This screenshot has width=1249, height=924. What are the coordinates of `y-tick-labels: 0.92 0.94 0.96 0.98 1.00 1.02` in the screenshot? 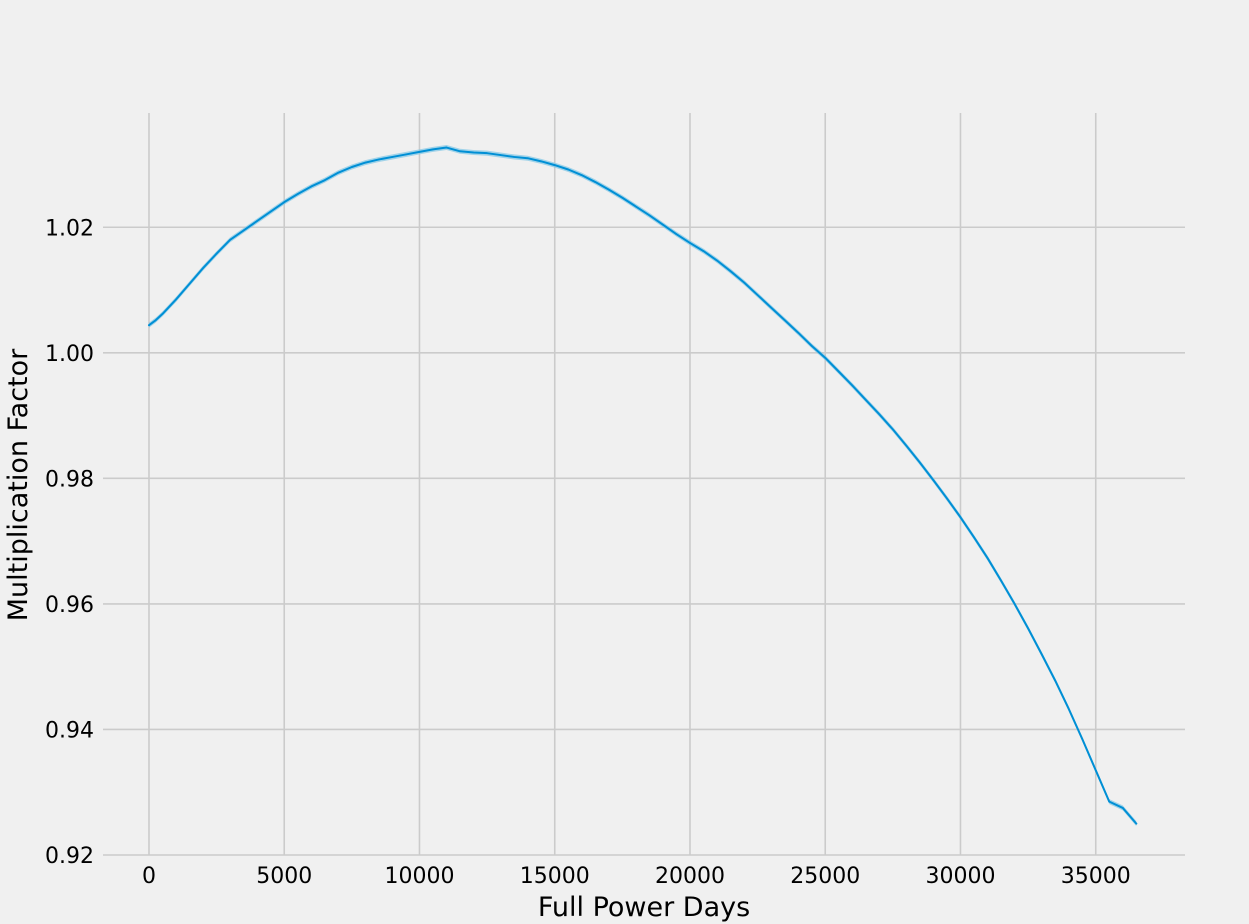 It's located at (69, 542).